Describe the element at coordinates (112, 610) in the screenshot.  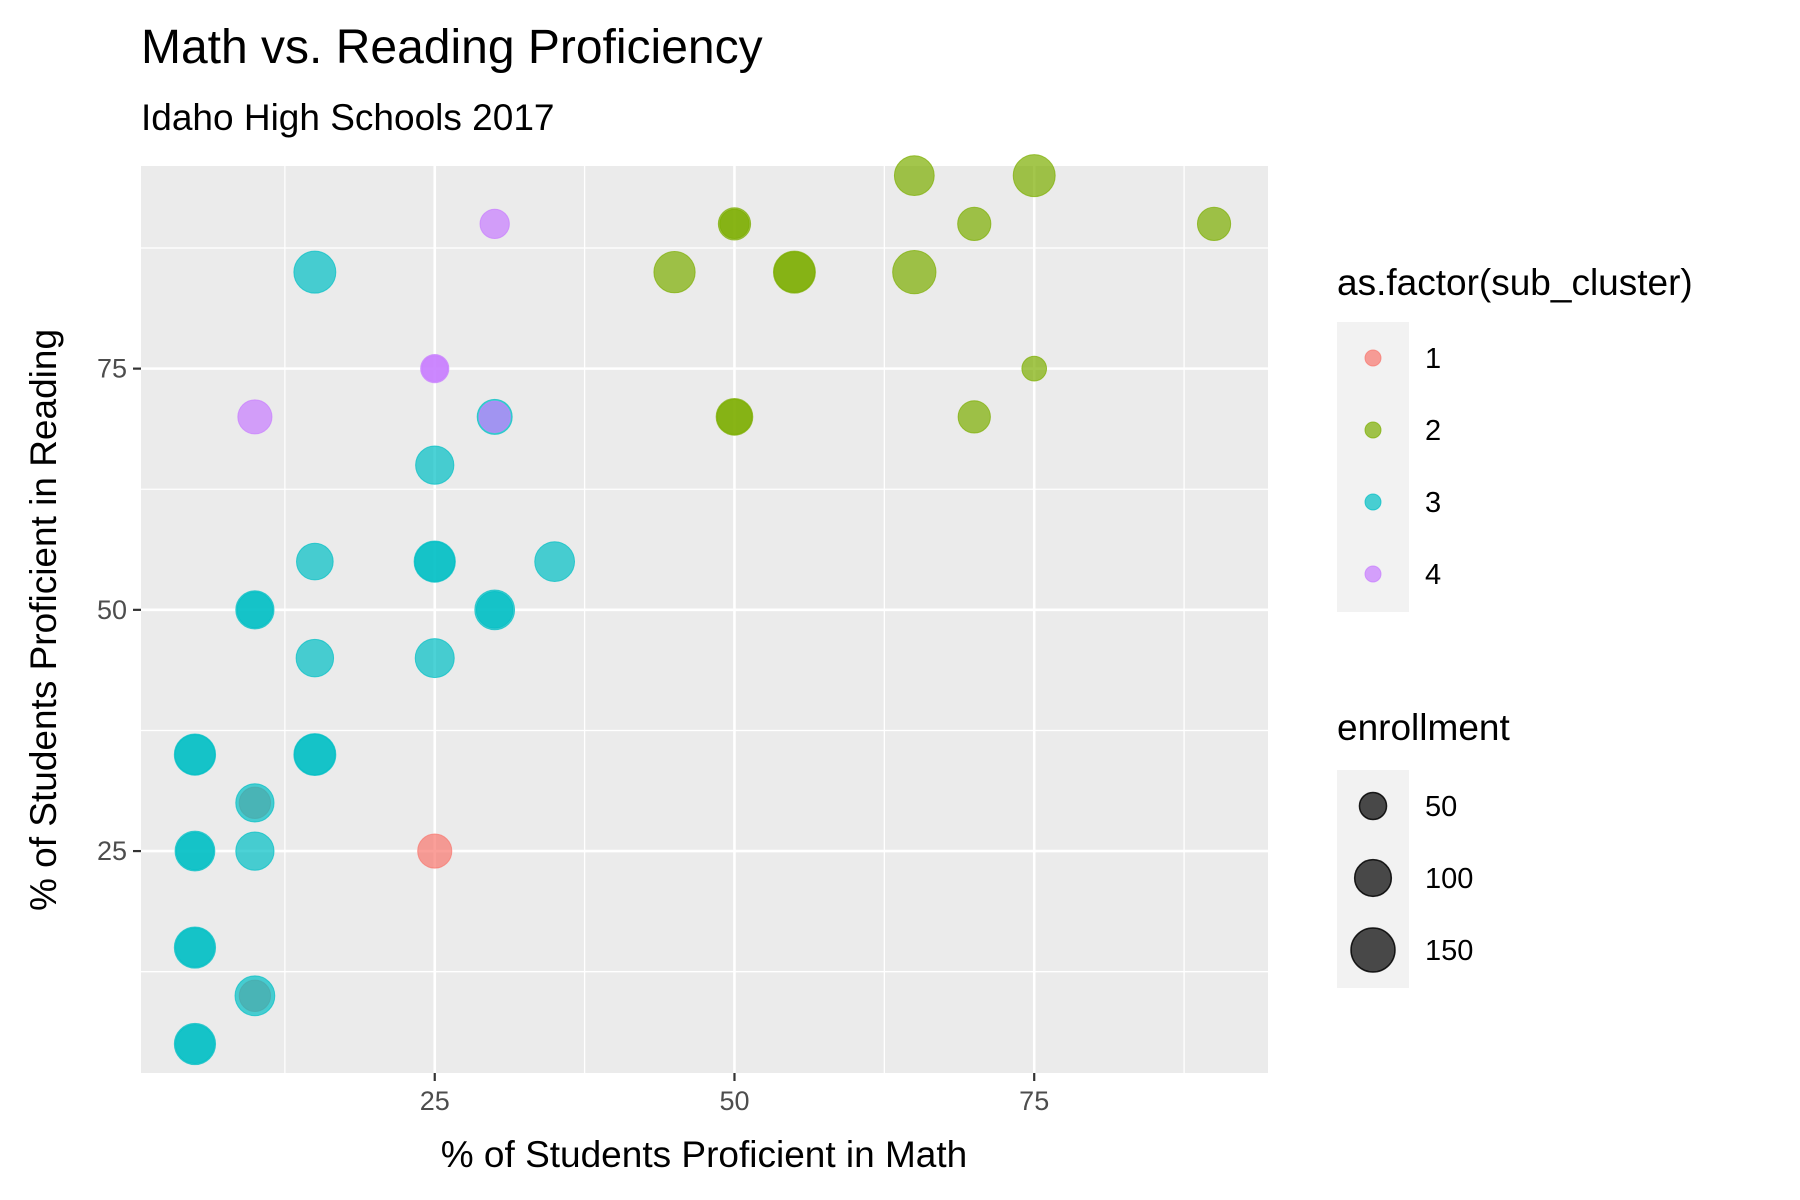
I see `y-tick-label: 50` at that location.